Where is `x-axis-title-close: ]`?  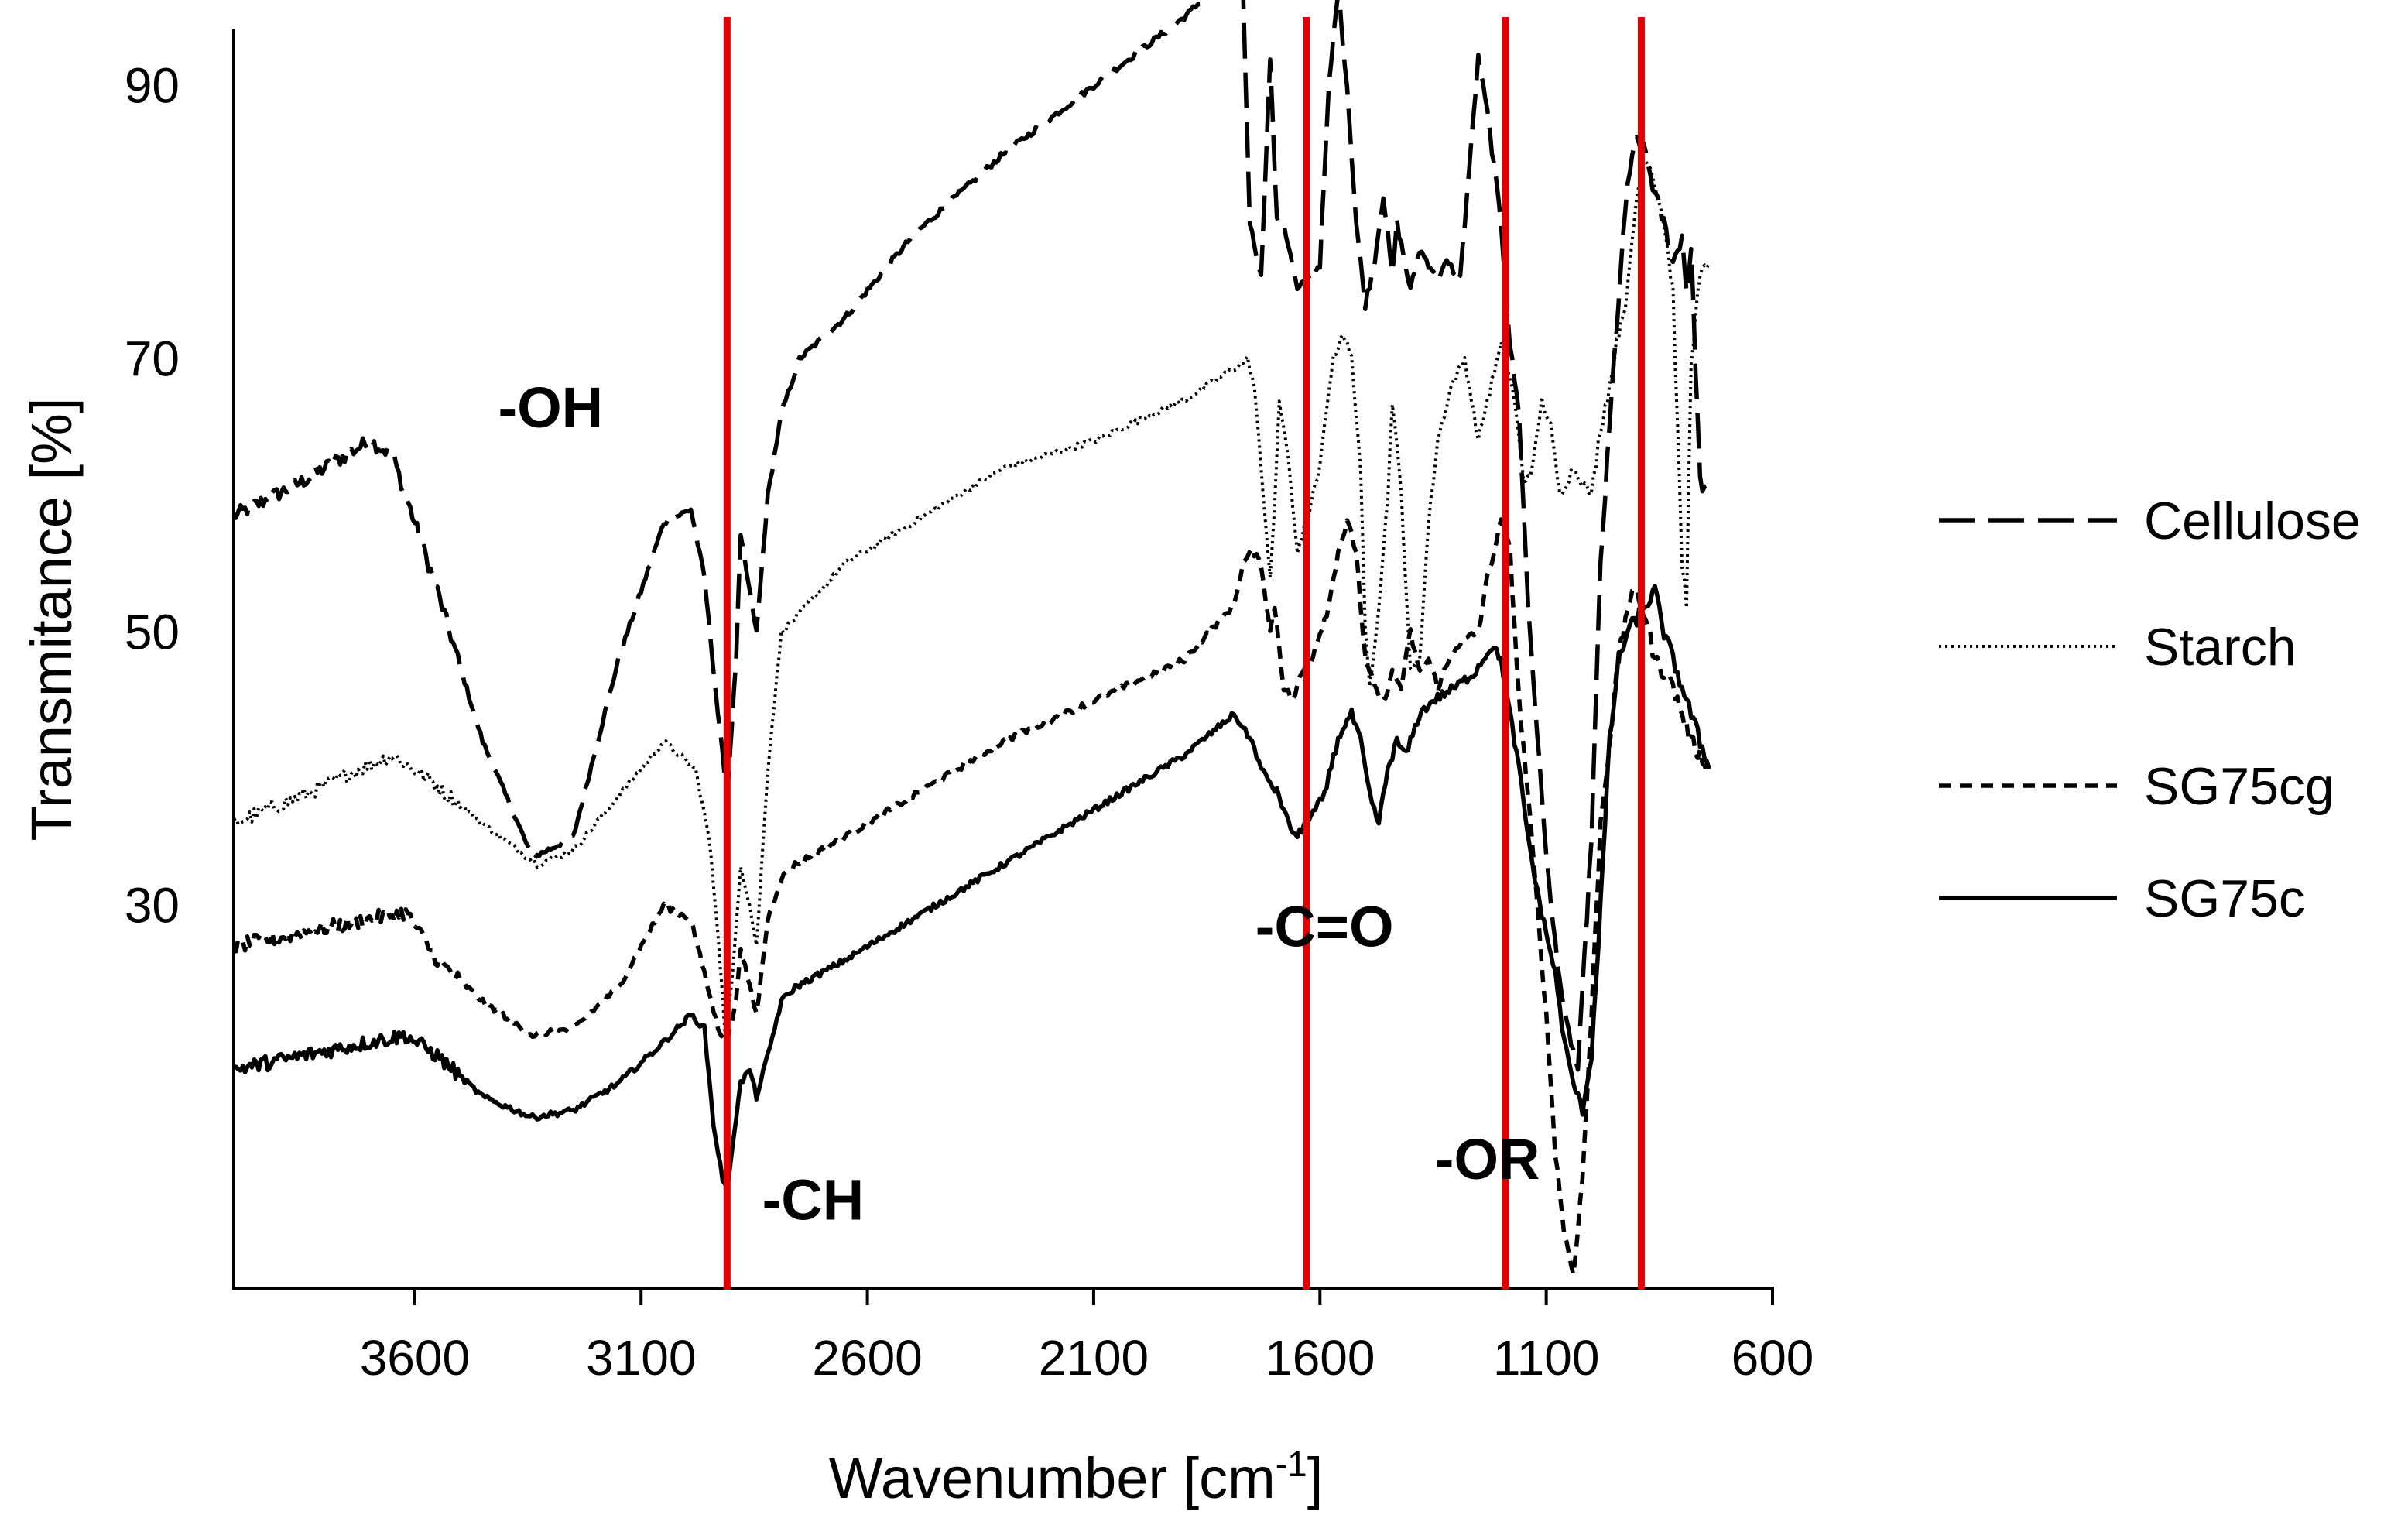 x-axis-title-close: ] is located at coordinates (1315, 1478).